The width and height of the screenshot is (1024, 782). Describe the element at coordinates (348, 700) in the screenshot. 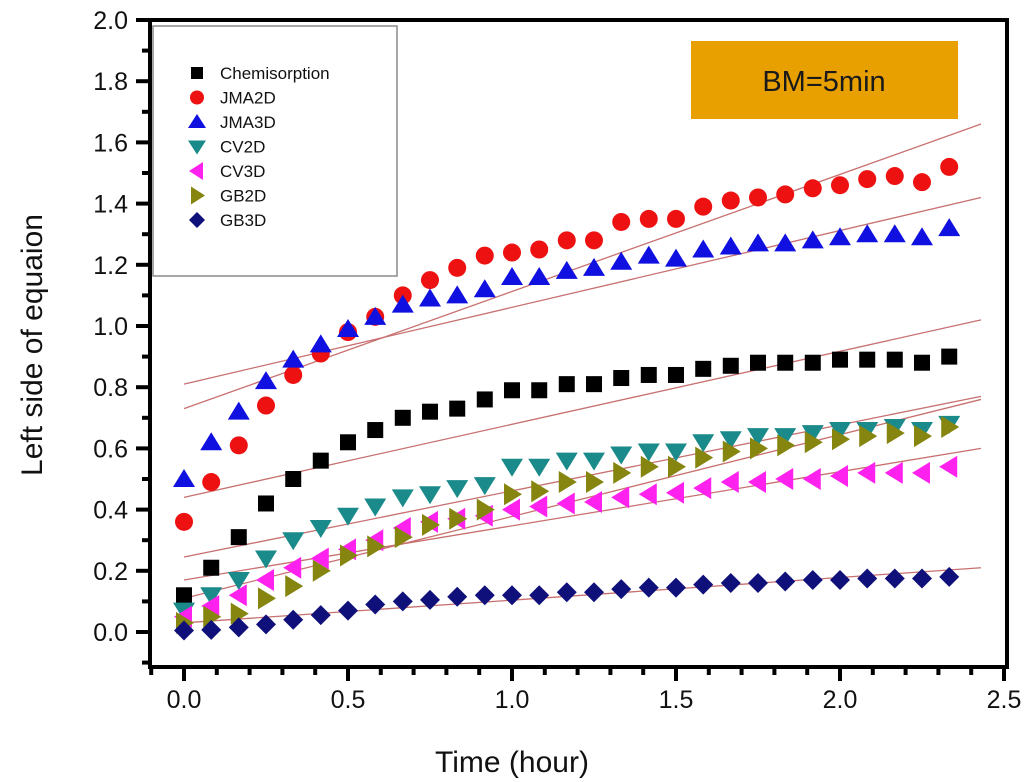

I see `x-tick-label: 0.5` at that location.